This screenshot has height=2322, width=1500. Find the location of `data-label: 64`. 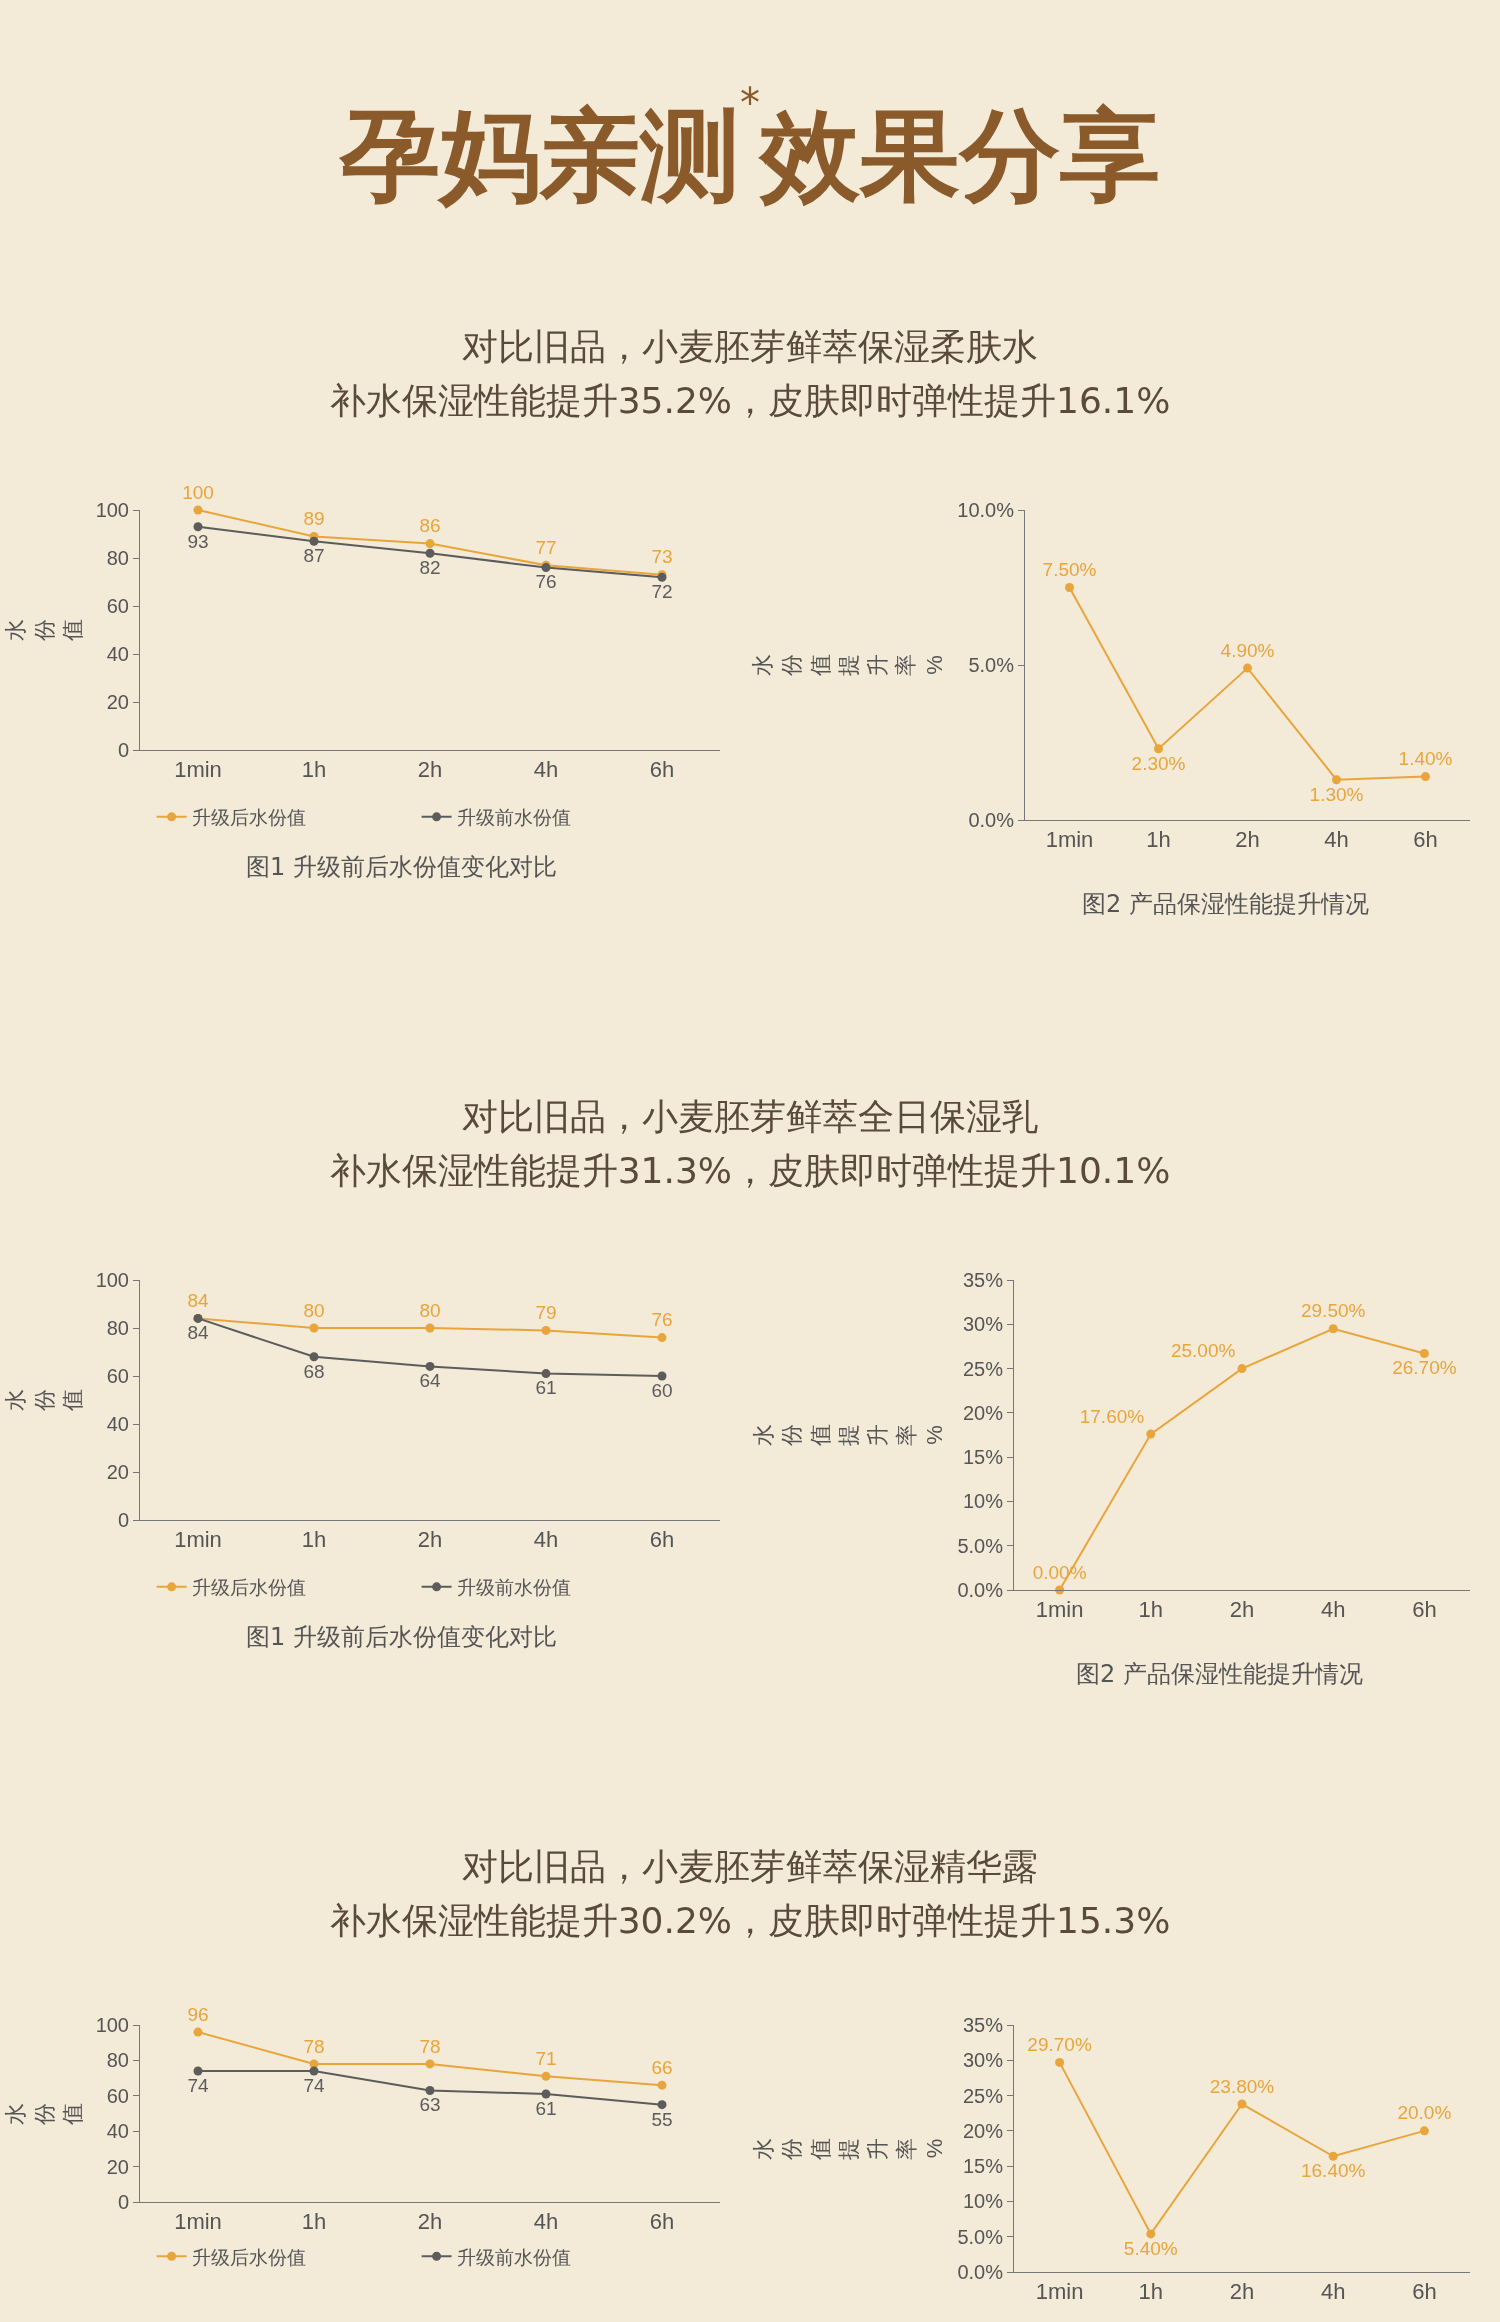

data-label: 64 is located at coordinates (430, 1381).